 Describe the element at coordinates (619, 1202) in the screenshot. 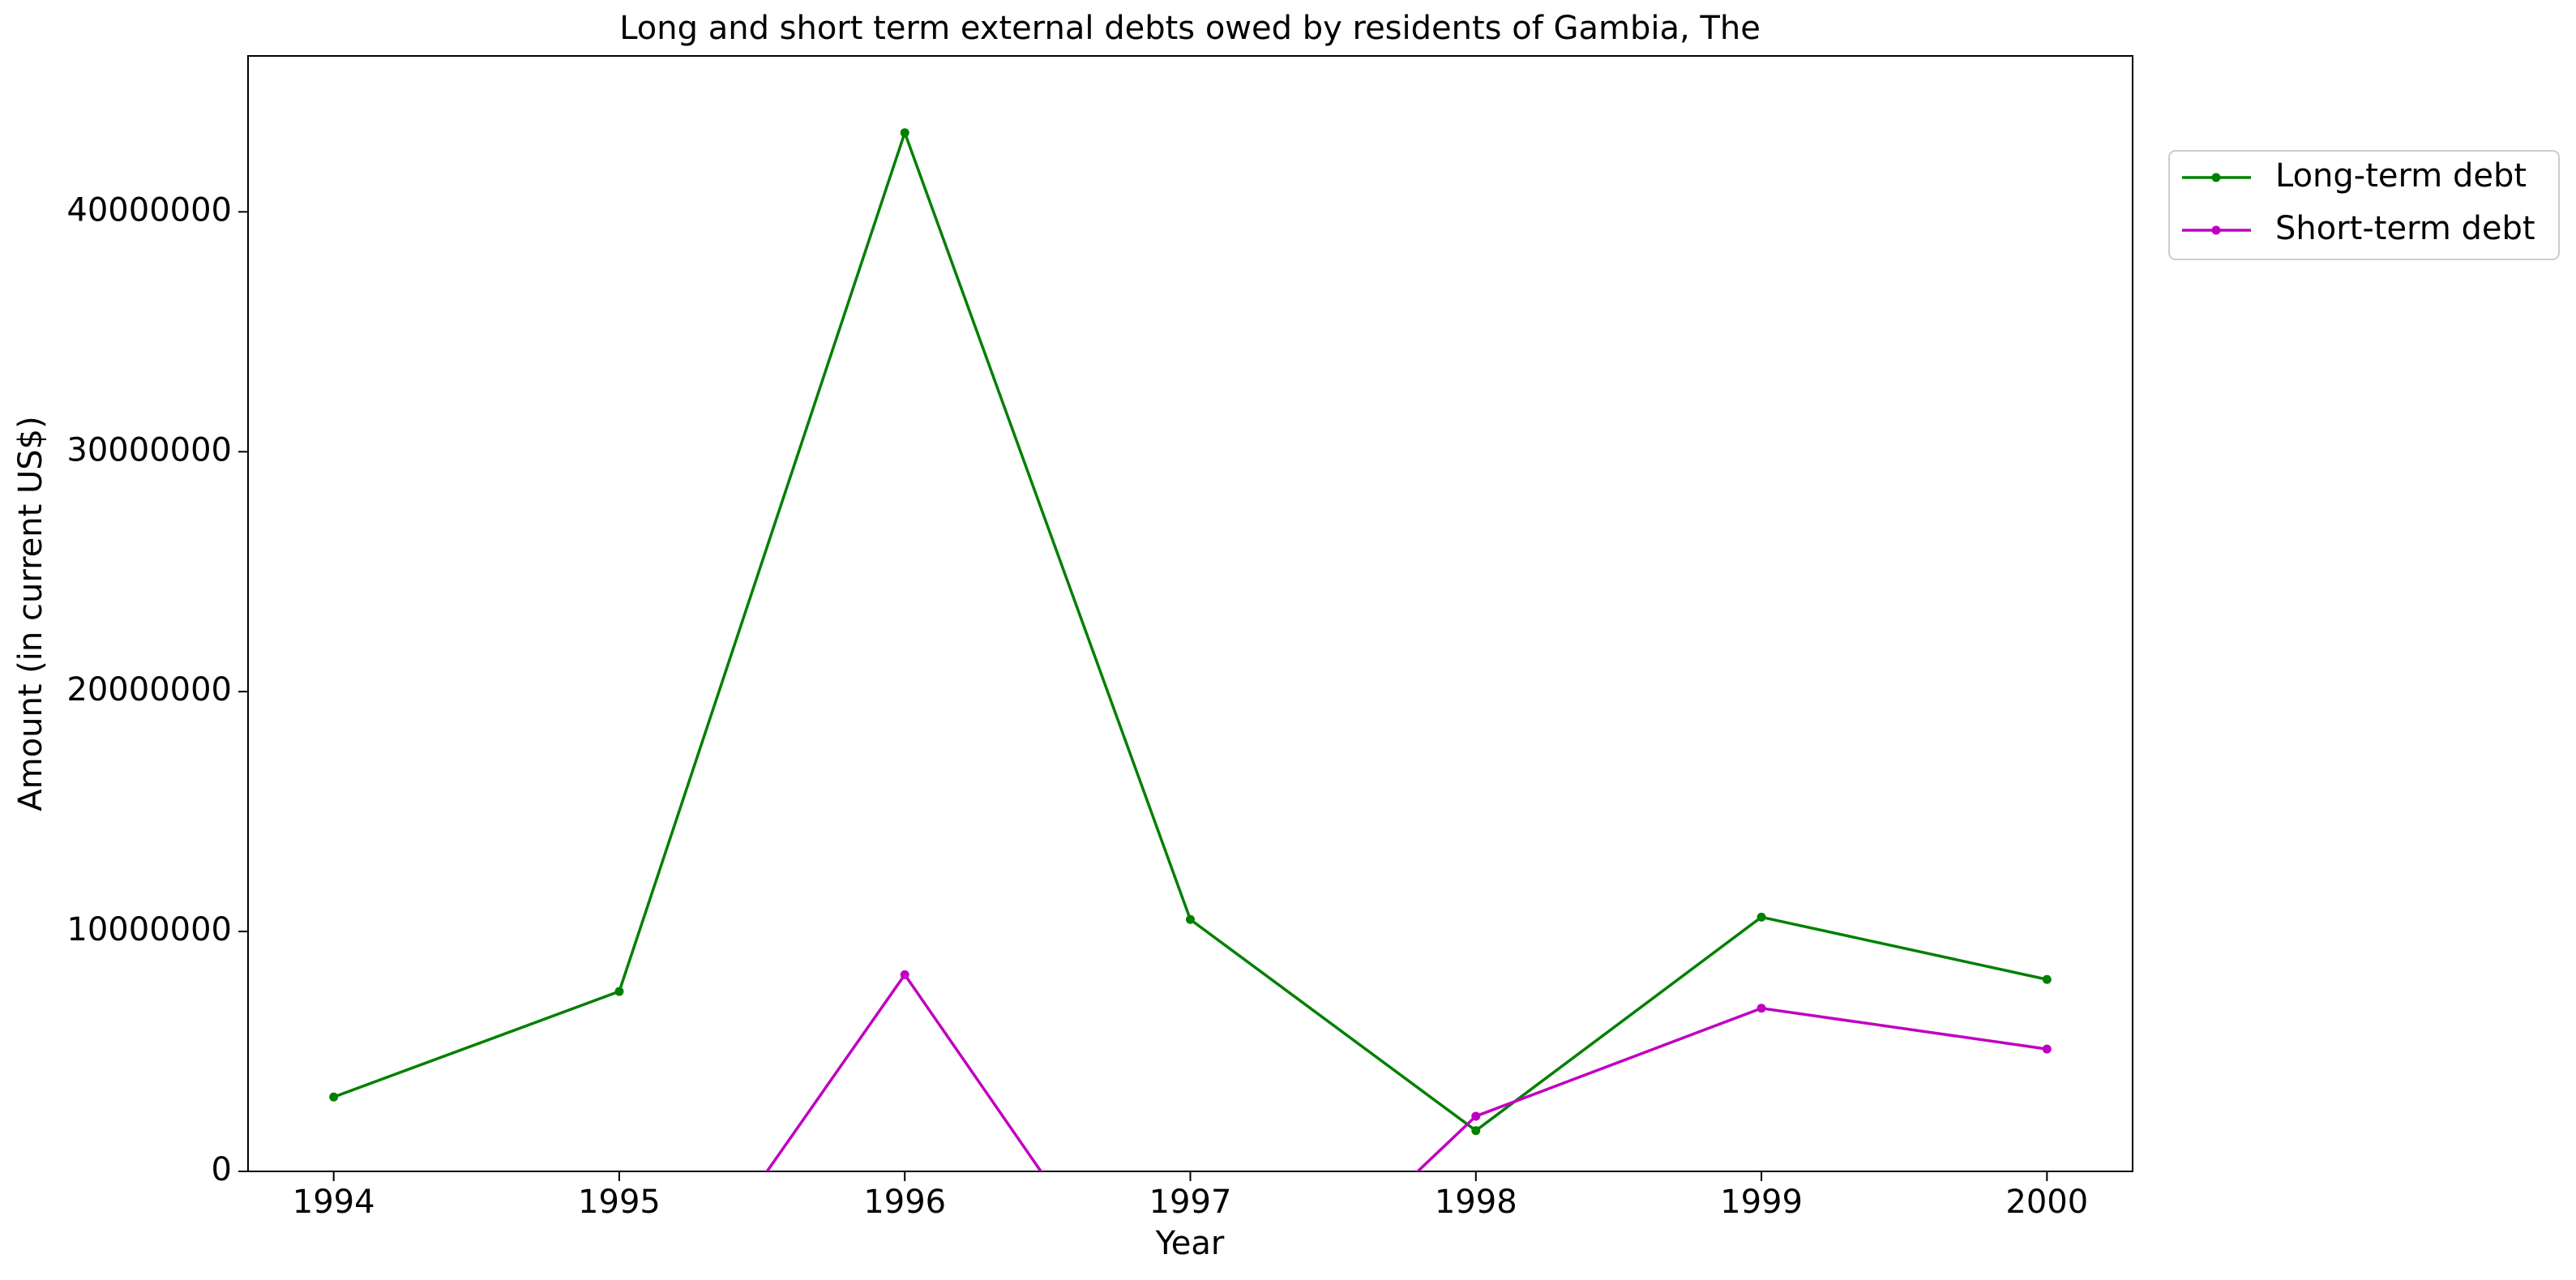

I see `x-tick-label: 1995` at that location.